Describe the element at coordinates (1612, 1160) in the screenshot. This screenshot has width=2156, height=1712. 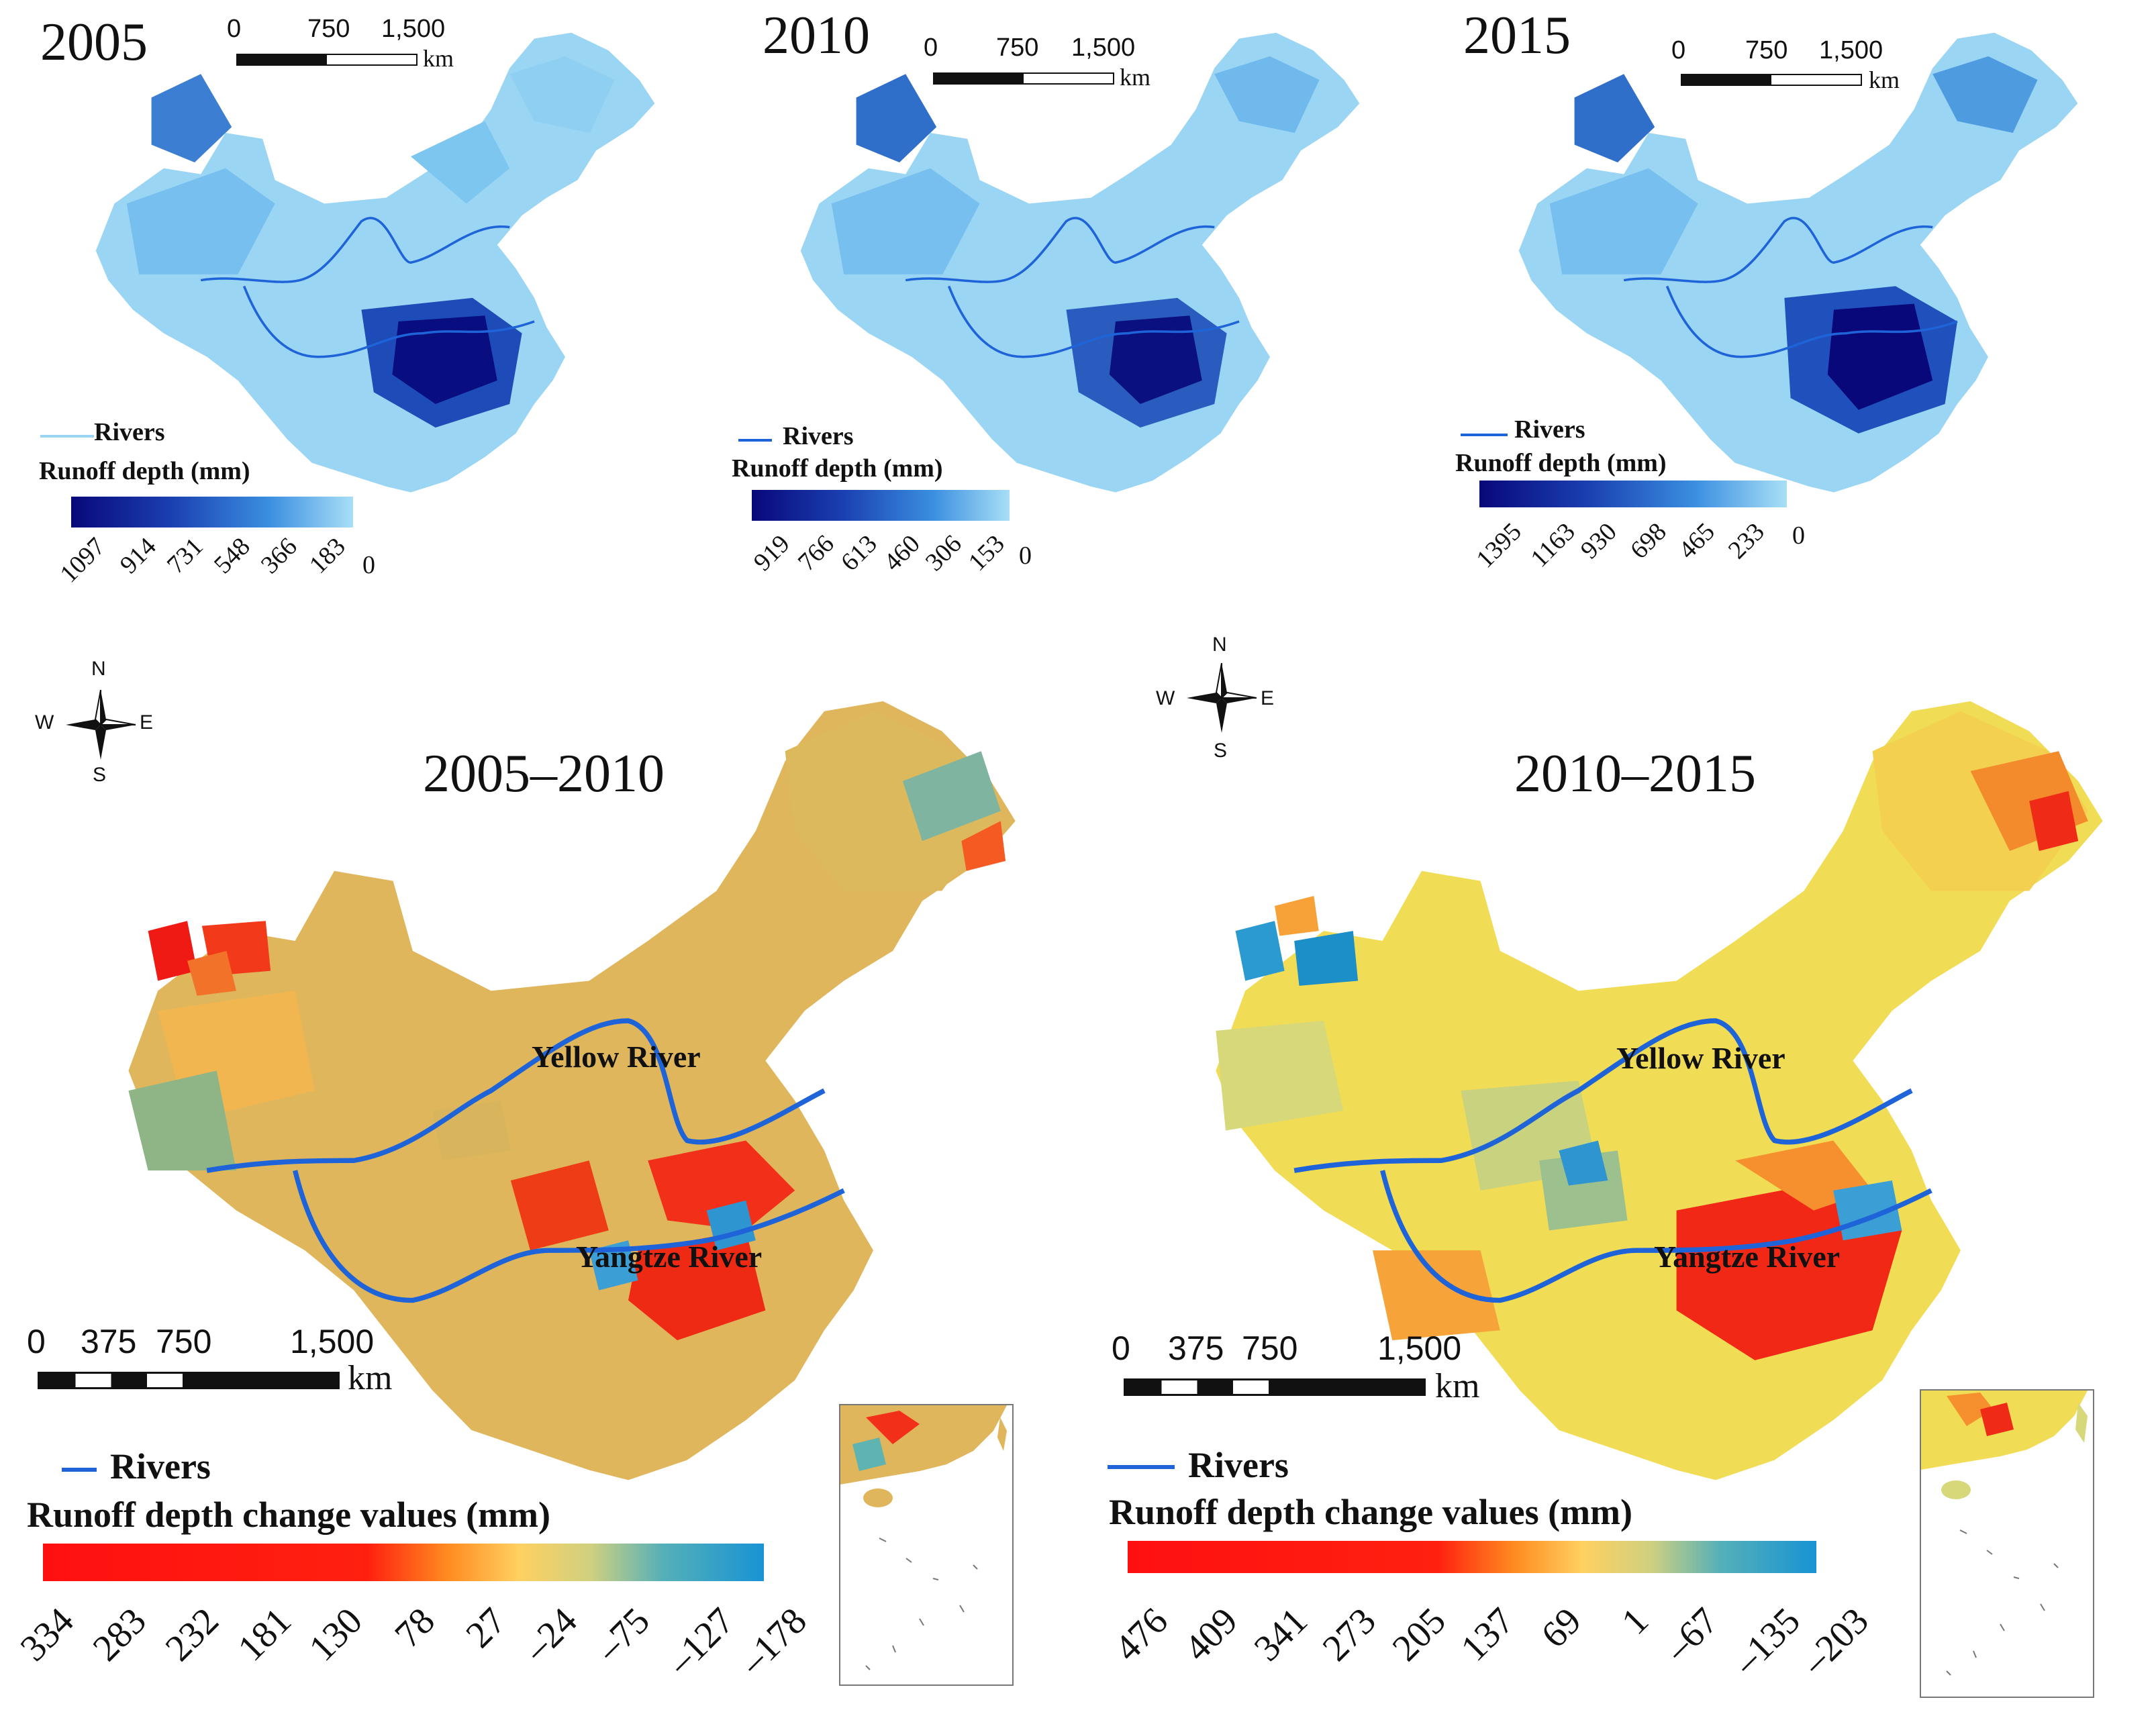
I see `river-lines-2010-2015` at that location.